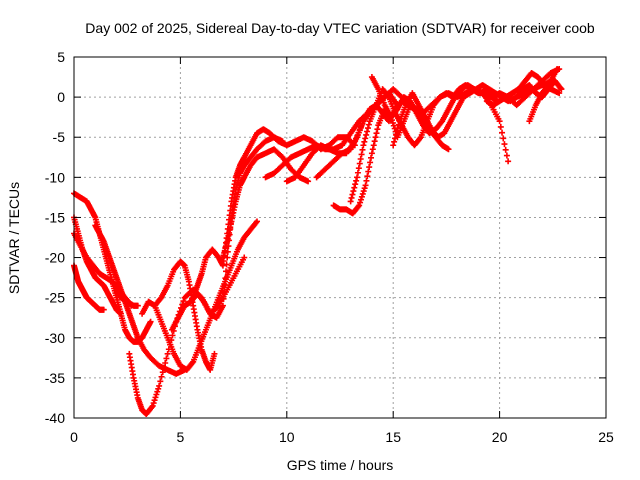  What do you see at coordinates (55, 217) in the screenshot?
I see `y-tick-label: -15` at bounding box center [55, 217].